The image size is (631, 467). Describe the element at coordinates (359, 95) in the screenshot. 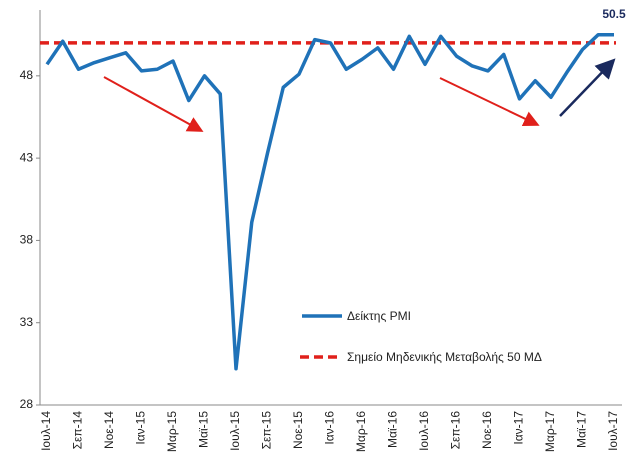

I see `trend-arrows` at that location.